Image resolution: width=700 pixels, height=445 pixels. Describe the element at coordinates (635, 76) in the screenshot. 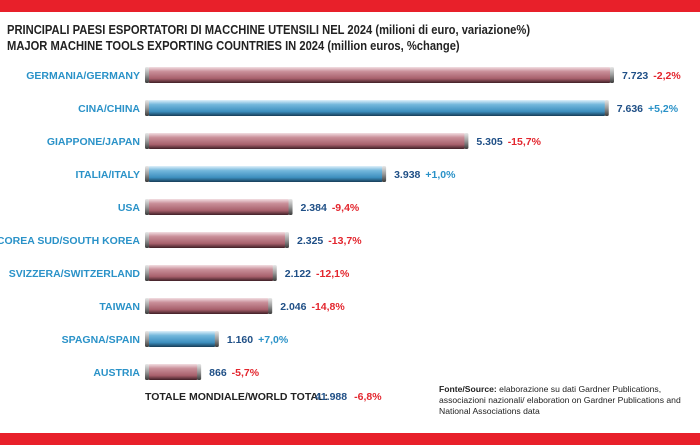

I see `value-label: 7.723` at that location.